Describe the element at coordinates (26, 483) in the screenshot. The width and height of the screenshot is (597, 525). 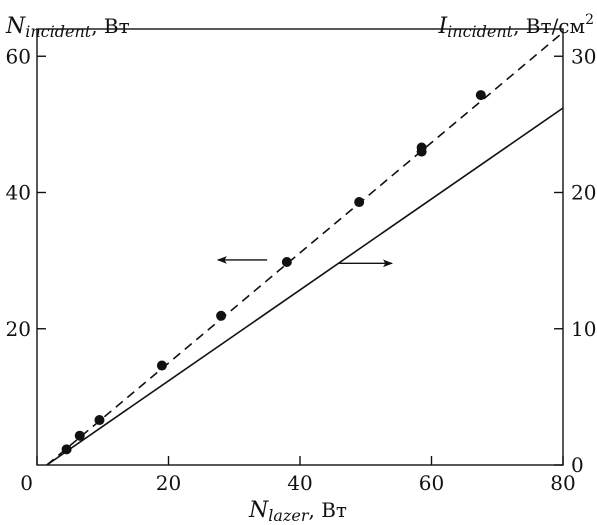
I see `x-tick-label: 0` at that location.